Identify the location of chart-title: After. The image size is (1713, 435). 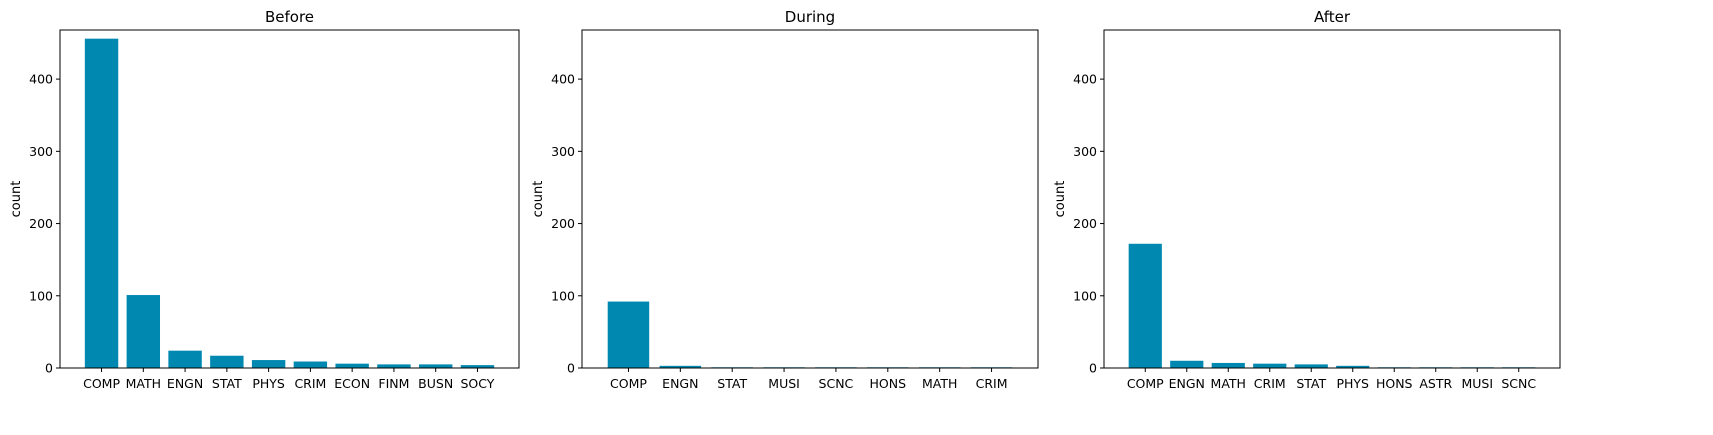
(1332, 17).